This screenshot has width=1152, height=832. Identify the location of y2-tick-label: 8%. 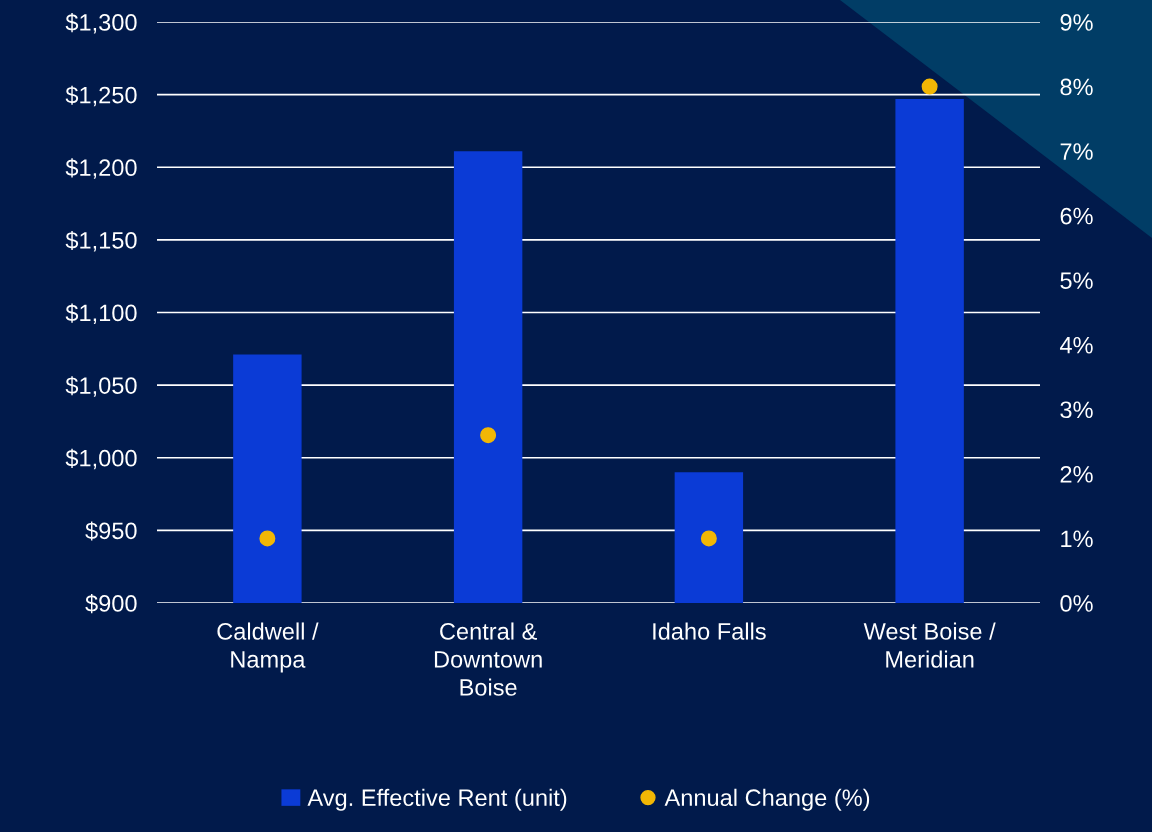
(1076, 87).